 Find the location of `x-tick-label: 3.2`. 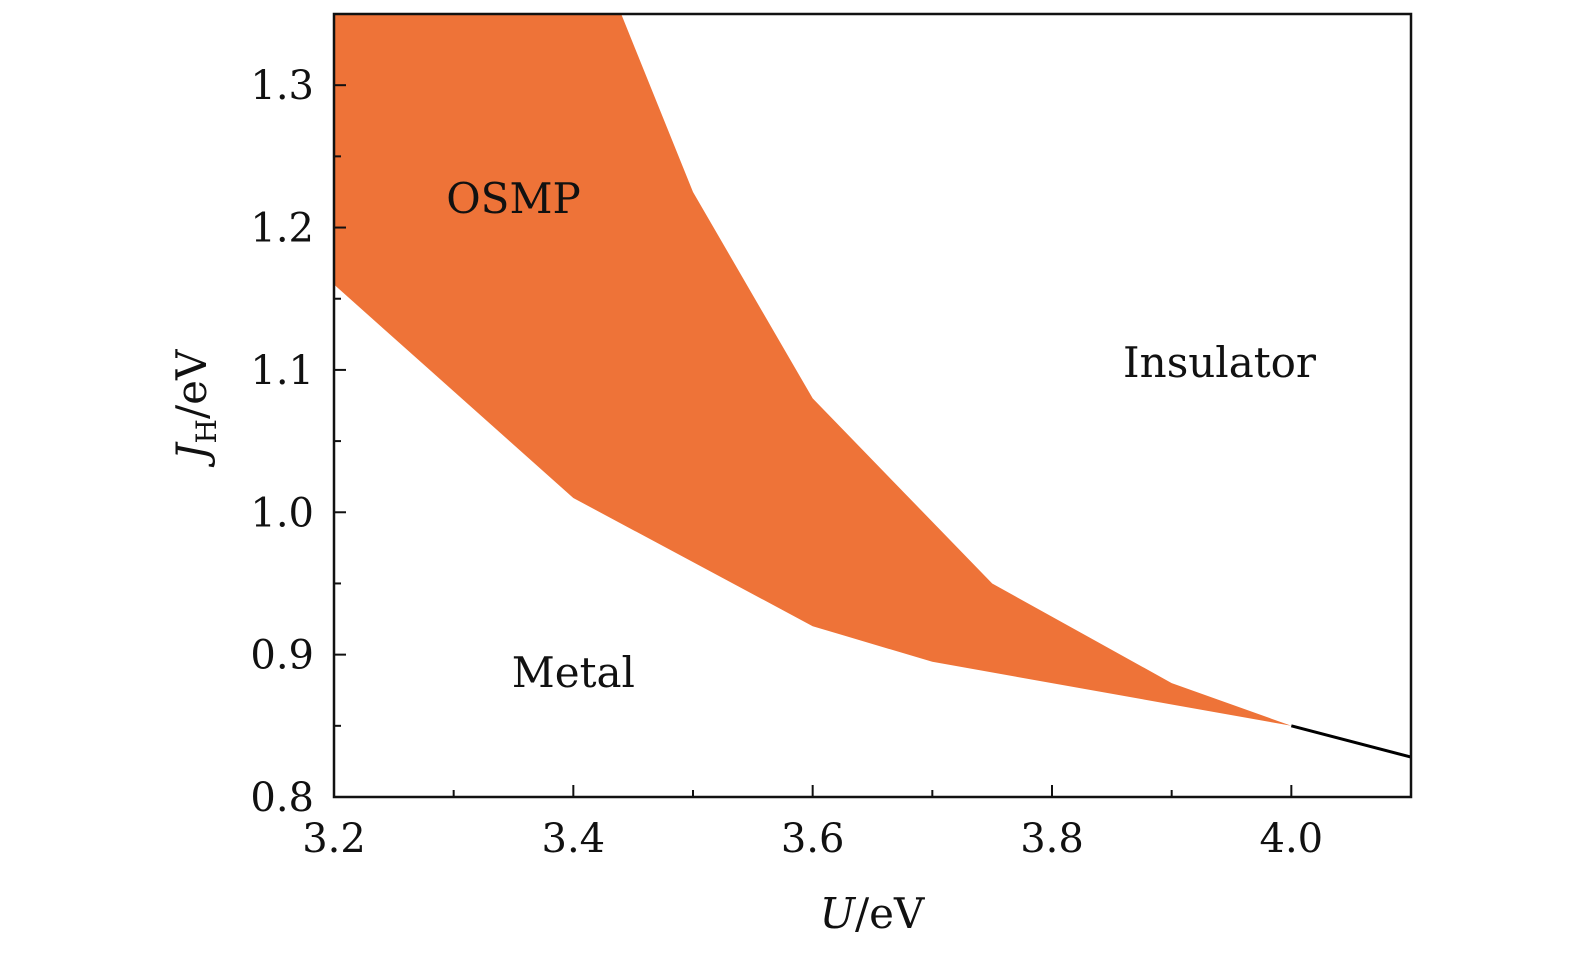

x-tick-label: 3.2 is located at coordinates (334, 839).